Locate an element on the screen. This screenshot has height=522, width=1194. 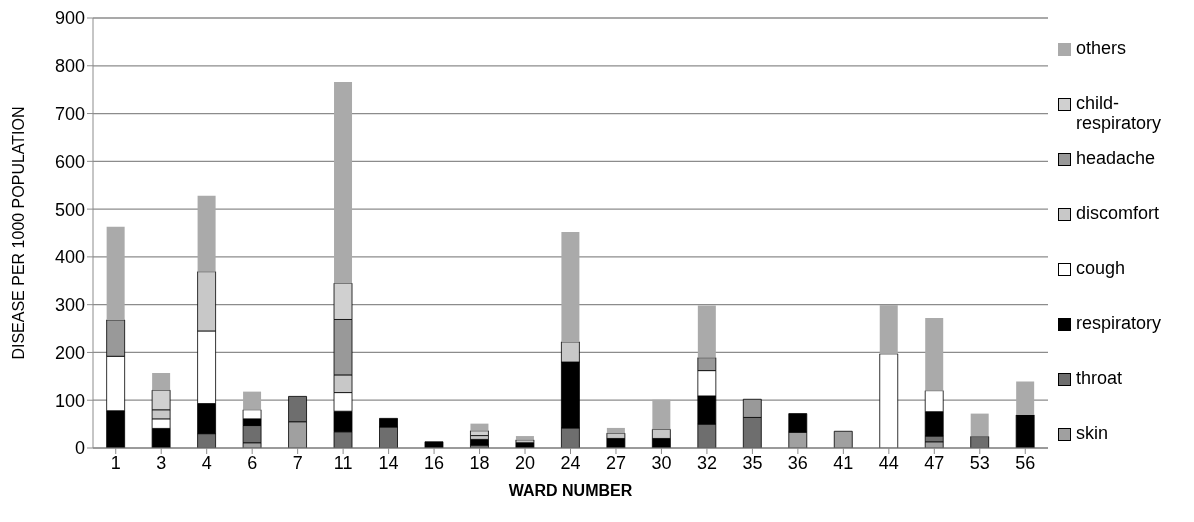
x-tick-label: 16 is located at coordinates (434, 462).